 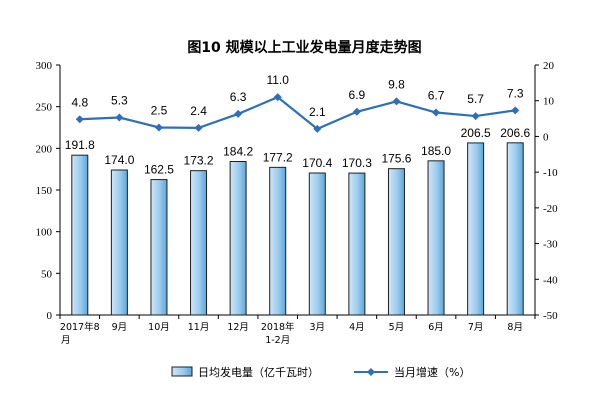 What do you see at coordinates (80, 145) in the screenshot?
I see `bar-data-label: 191.8` at bounding box center [80, 145].